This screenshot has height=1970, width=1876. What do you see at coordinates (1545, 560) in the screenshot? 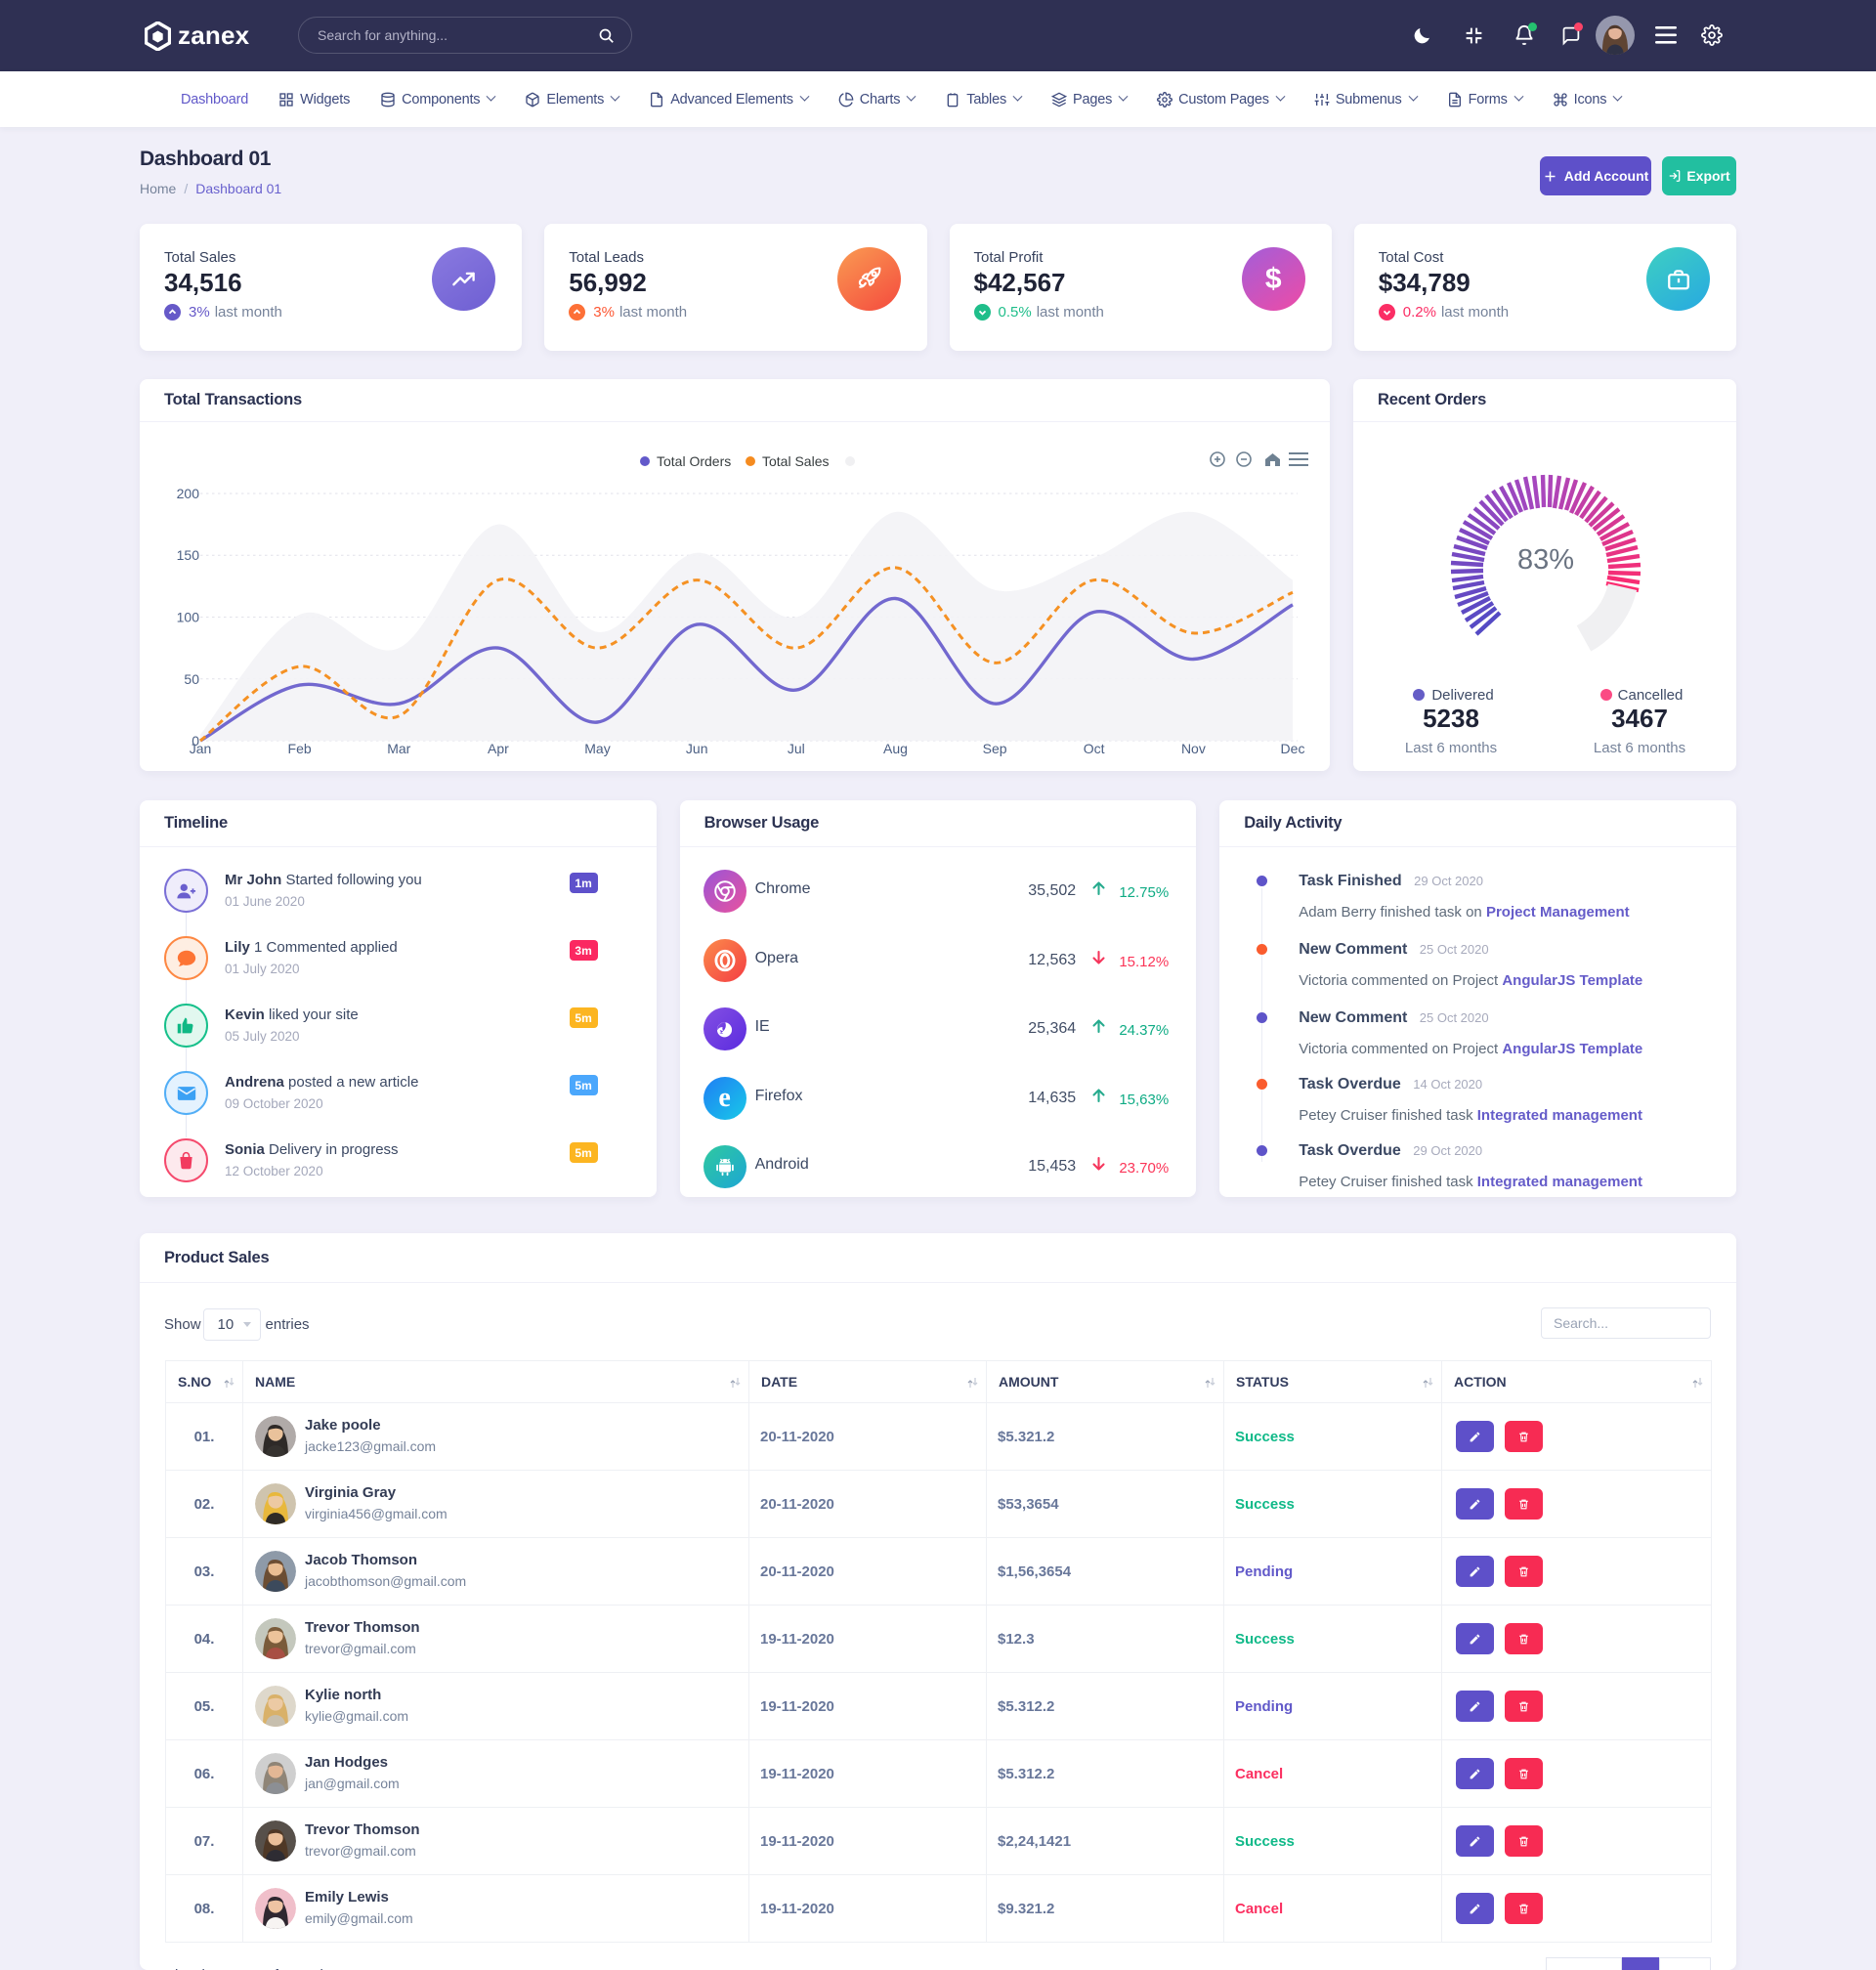
I see `svg-text: 83%` at bounding box center [1545, 560].